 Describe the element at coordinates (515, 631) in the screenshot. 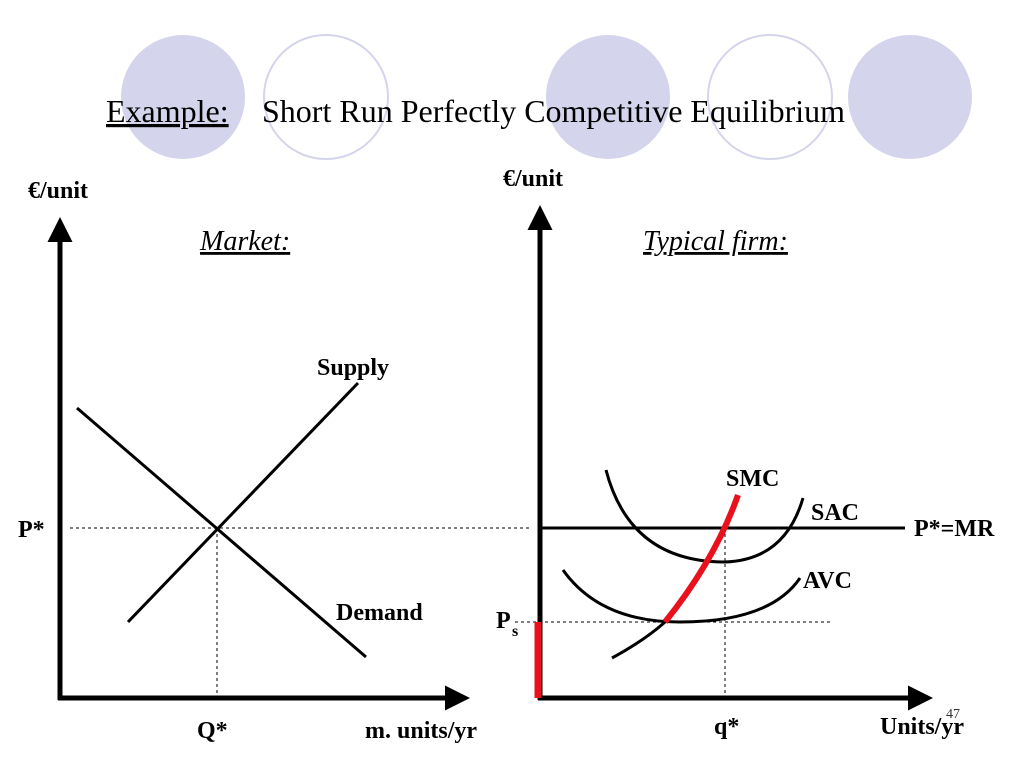

I see `shutdown-price-subscript: s` at that location.